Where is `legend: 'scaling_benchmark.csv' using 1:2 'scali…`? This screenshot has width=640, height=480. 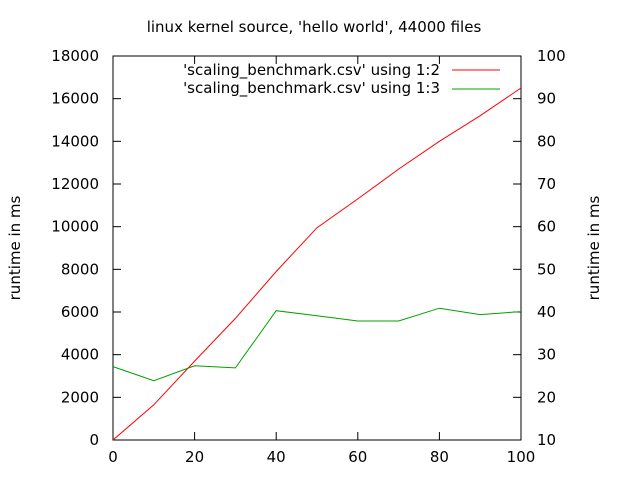 legend: 'scaling_benchmark.csv' using 1:2 'scali… is located at coordinates (341, 79).